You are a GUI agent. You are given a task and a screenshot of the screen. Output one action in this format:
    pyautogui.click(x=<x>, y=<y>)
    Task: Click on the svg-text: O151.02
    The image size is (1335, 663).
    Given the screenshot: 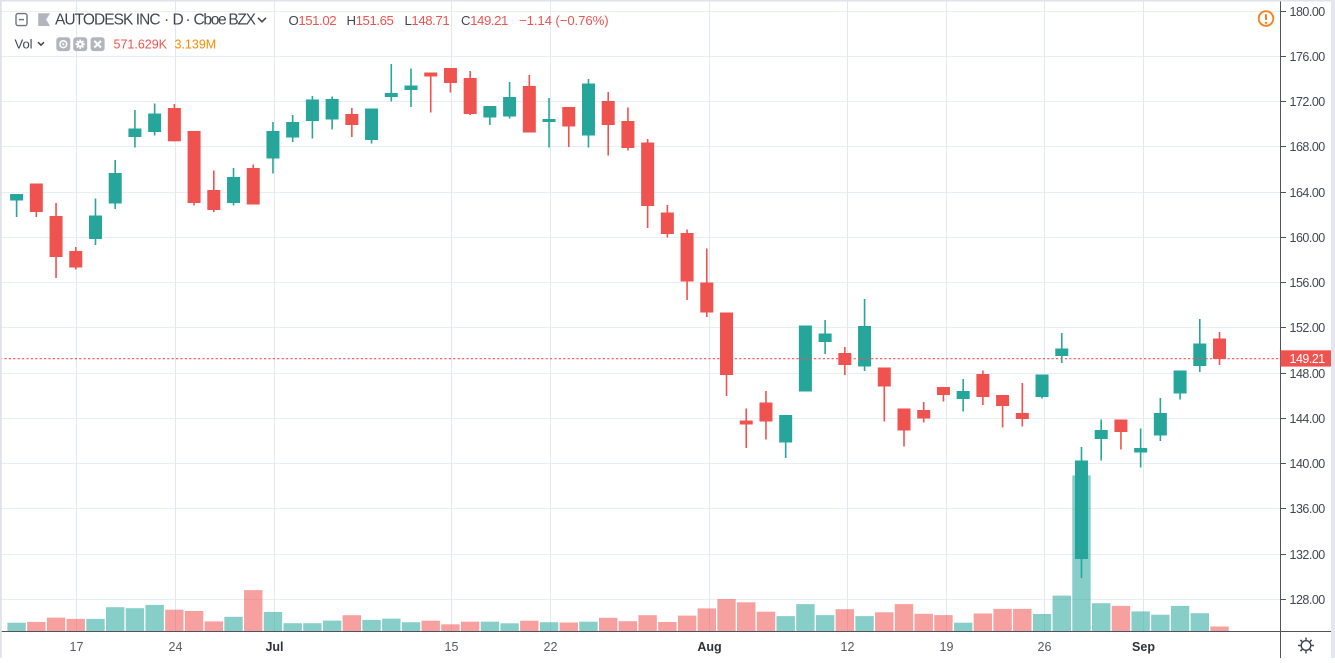 What is the action you would take?
    pyautogui.click(x=313, y=20)
    